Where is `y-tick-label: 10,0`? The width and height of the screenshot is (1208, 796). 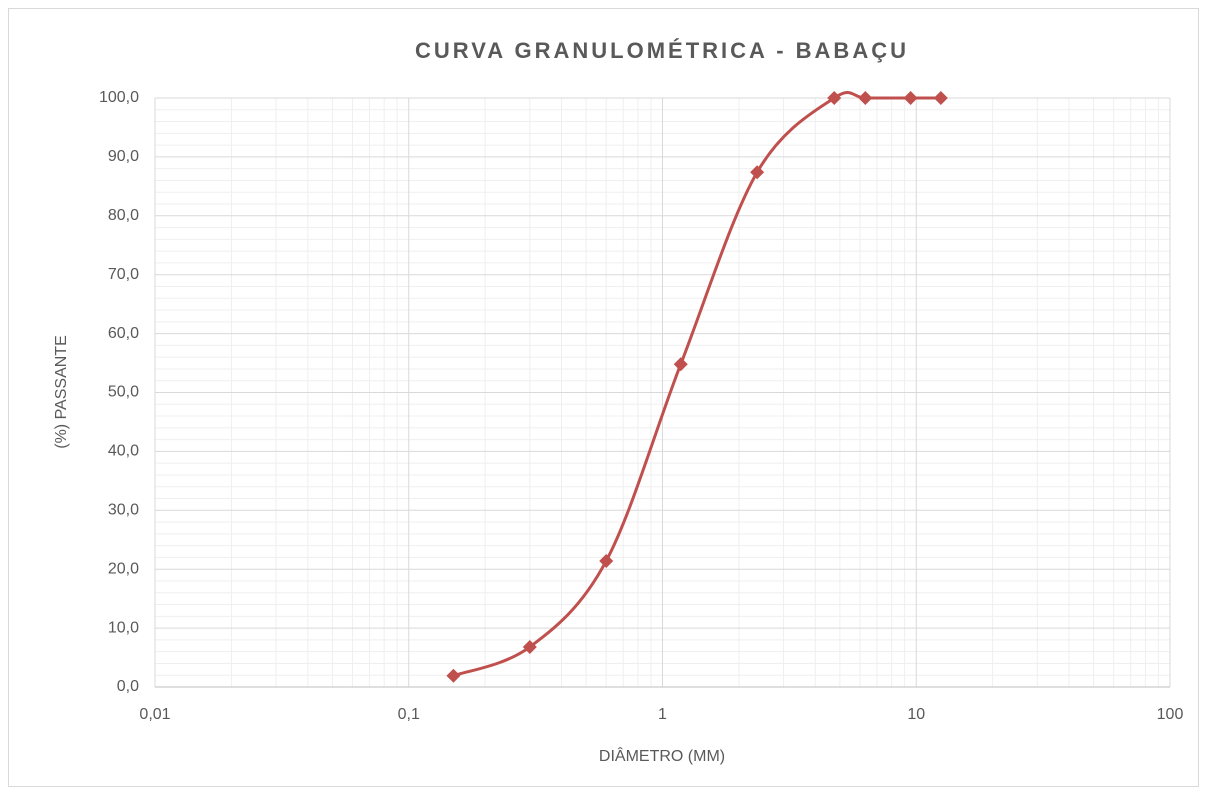 y-tick-label: 10,0 is located at coordinates (123, 627).